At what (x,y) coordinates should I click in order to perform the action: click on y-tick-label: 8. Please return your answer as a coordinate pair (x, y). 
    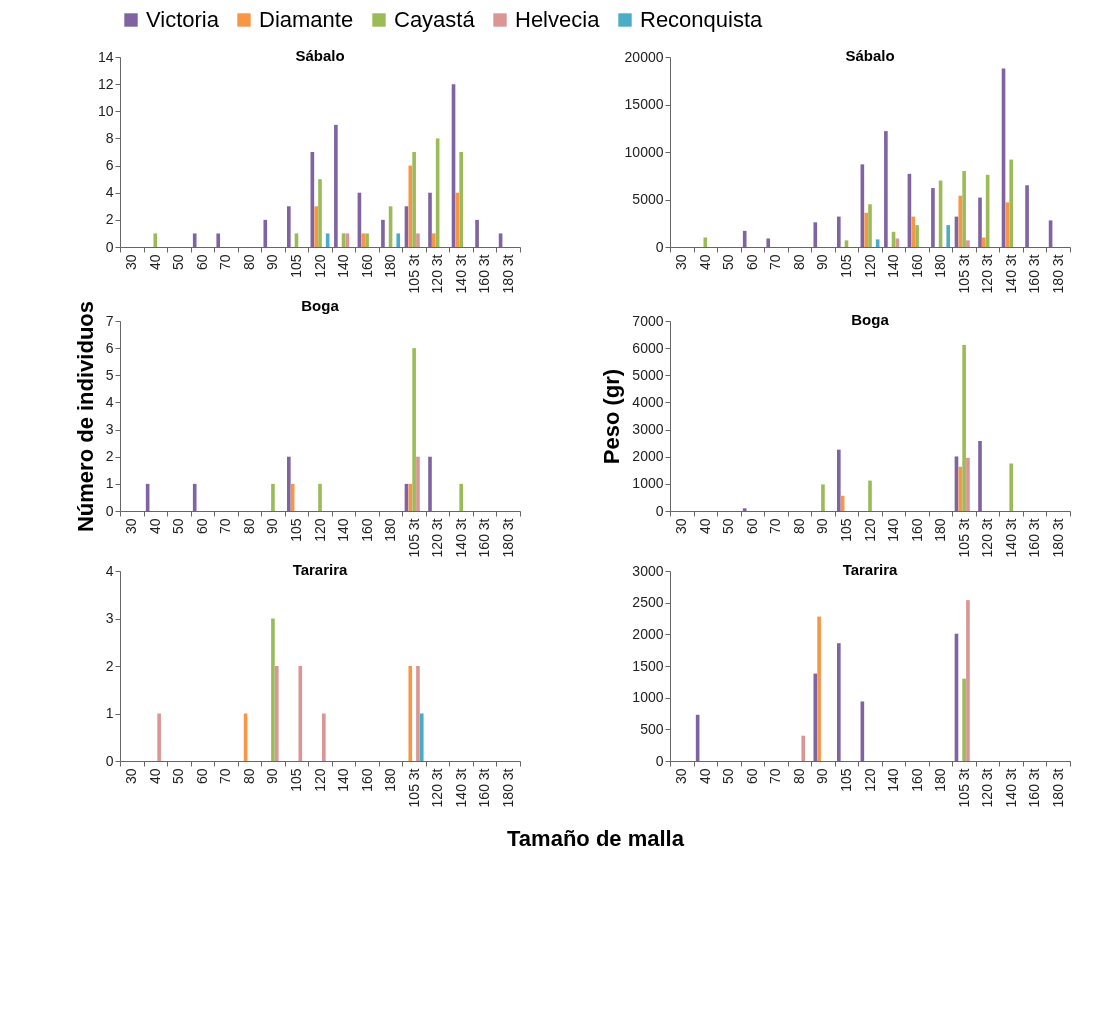
    Looking at the image, I should click on (109, 137).